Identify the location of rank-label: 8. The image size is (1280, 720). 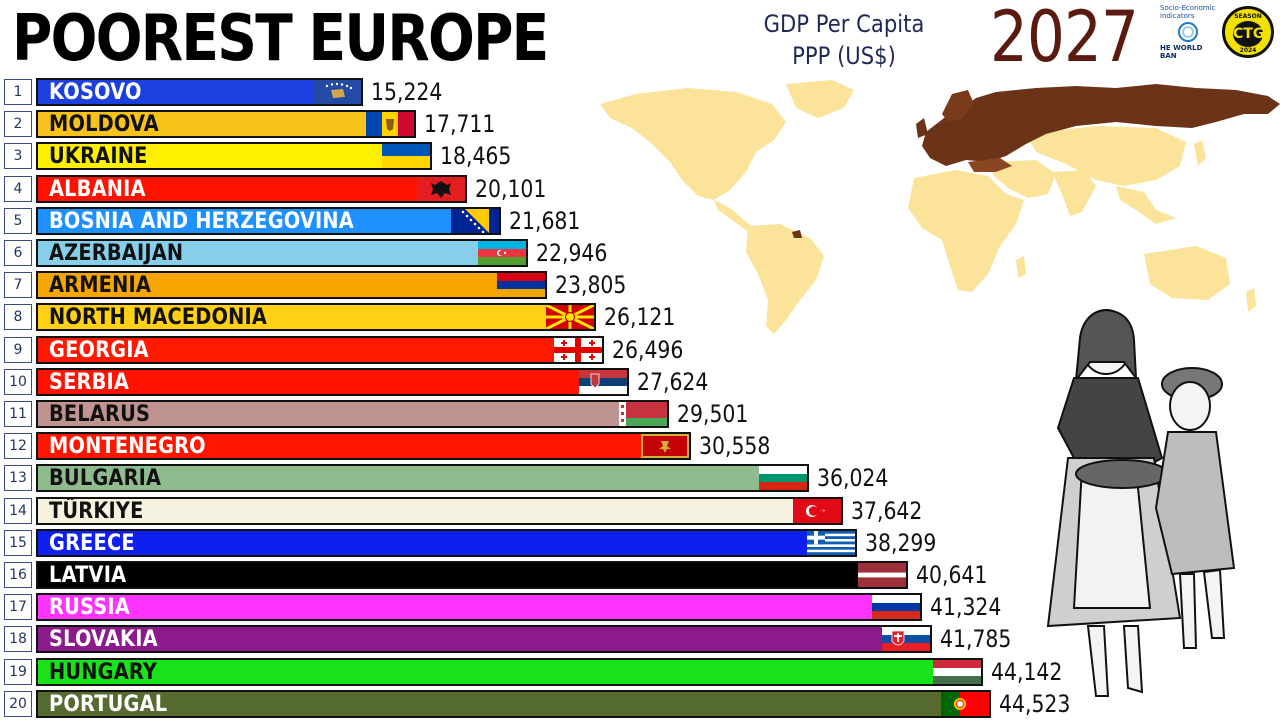
(18, 317).